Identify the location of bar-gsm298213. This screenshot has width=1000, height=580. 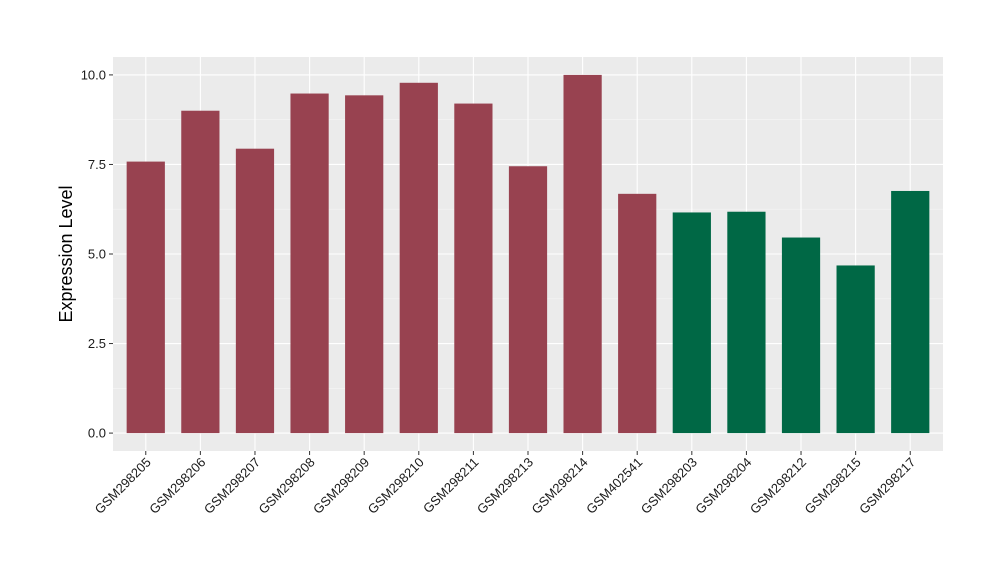
(528, 300).